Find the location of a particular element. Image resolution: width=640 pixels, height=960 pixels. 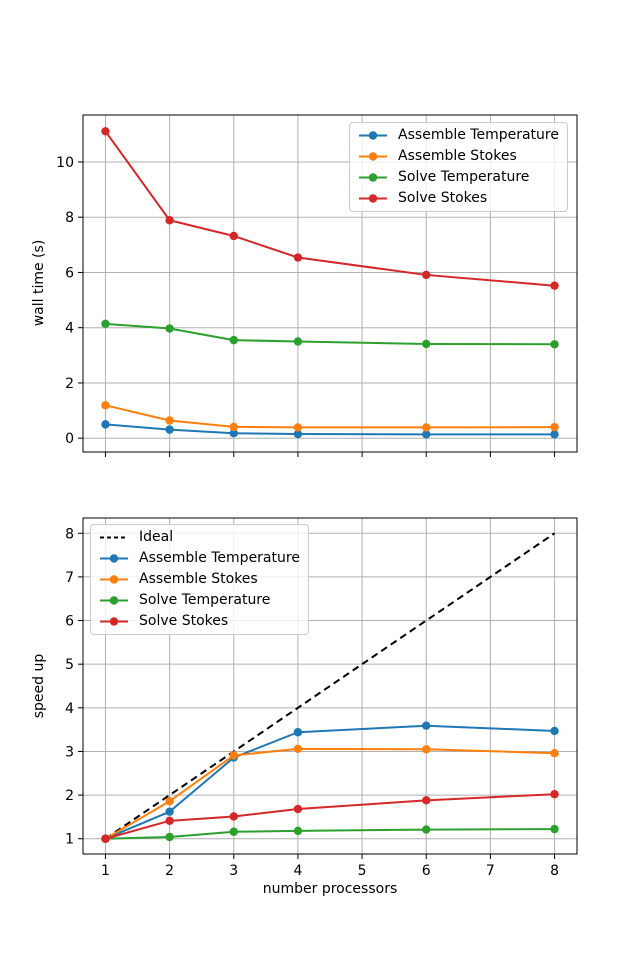

series-assemble-temperature is located at coordinates (330, 429).